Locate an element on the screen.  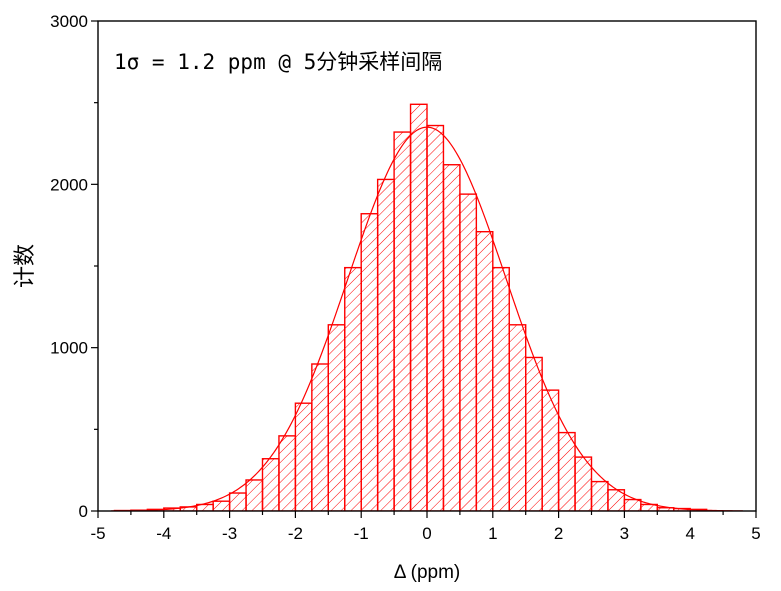
y-tick-label: 0 is located at coordinates (83, 511).